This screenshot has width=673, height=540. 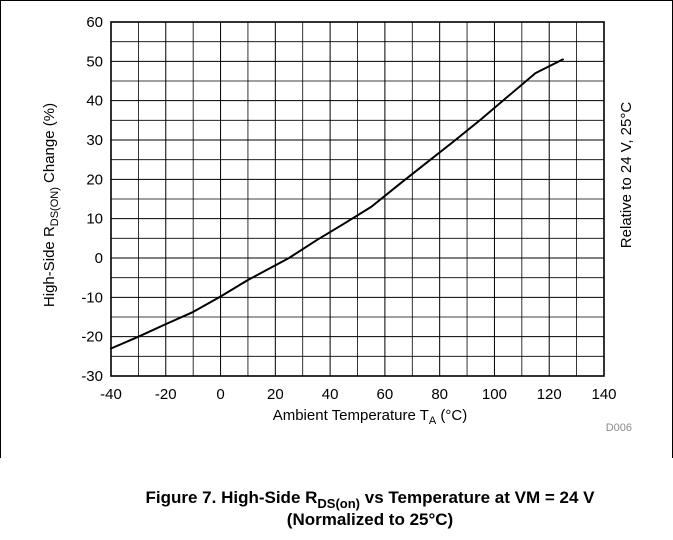 I want to click on caption-line1-suffix: vs Temperature at VM = 24 V, so click(x=477, y=497).